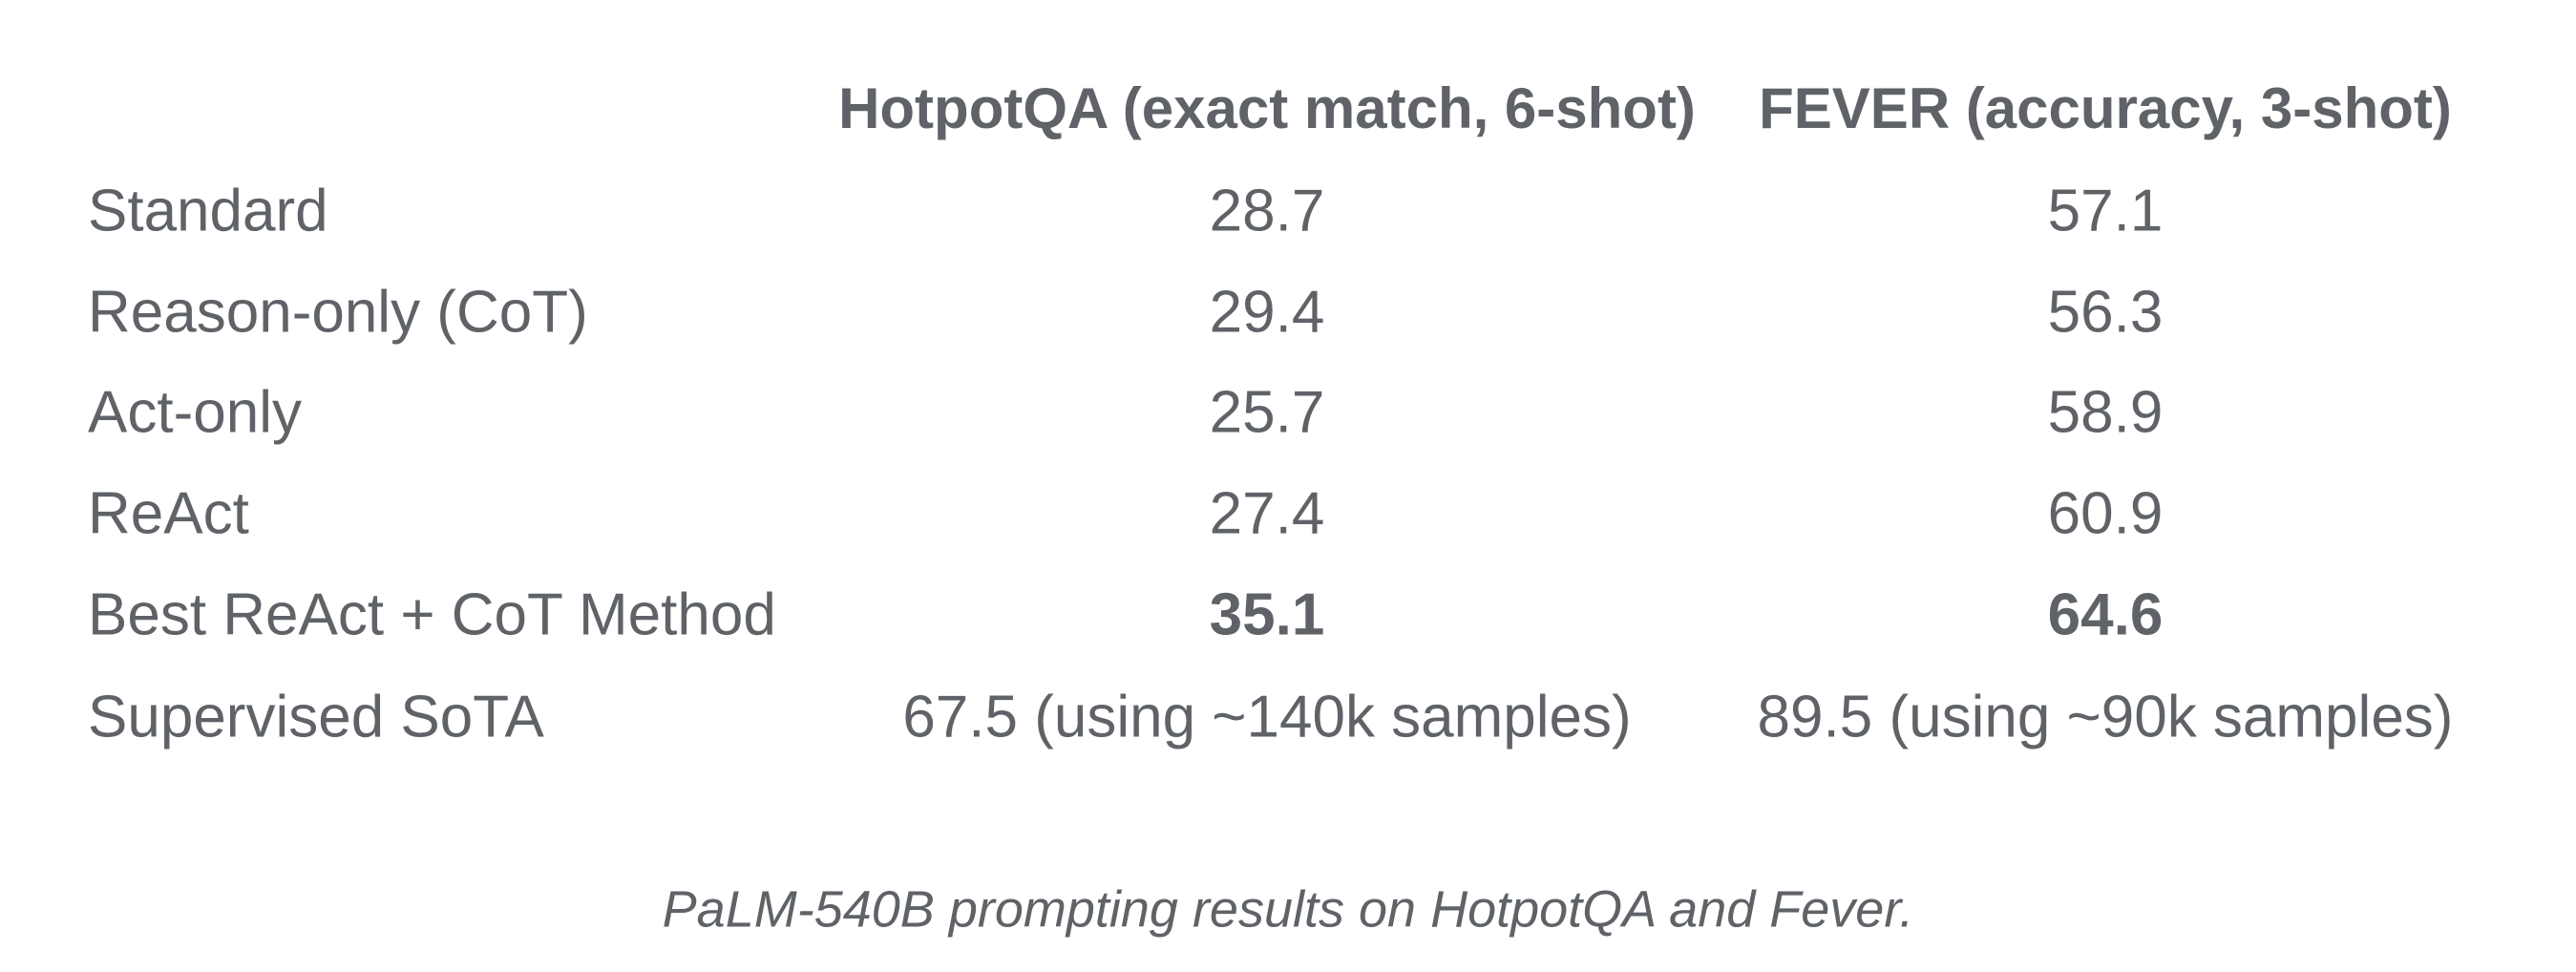  Describe the element at coordinates (208, 211) in the screenshot. I see `row-label: Standard` at that location.